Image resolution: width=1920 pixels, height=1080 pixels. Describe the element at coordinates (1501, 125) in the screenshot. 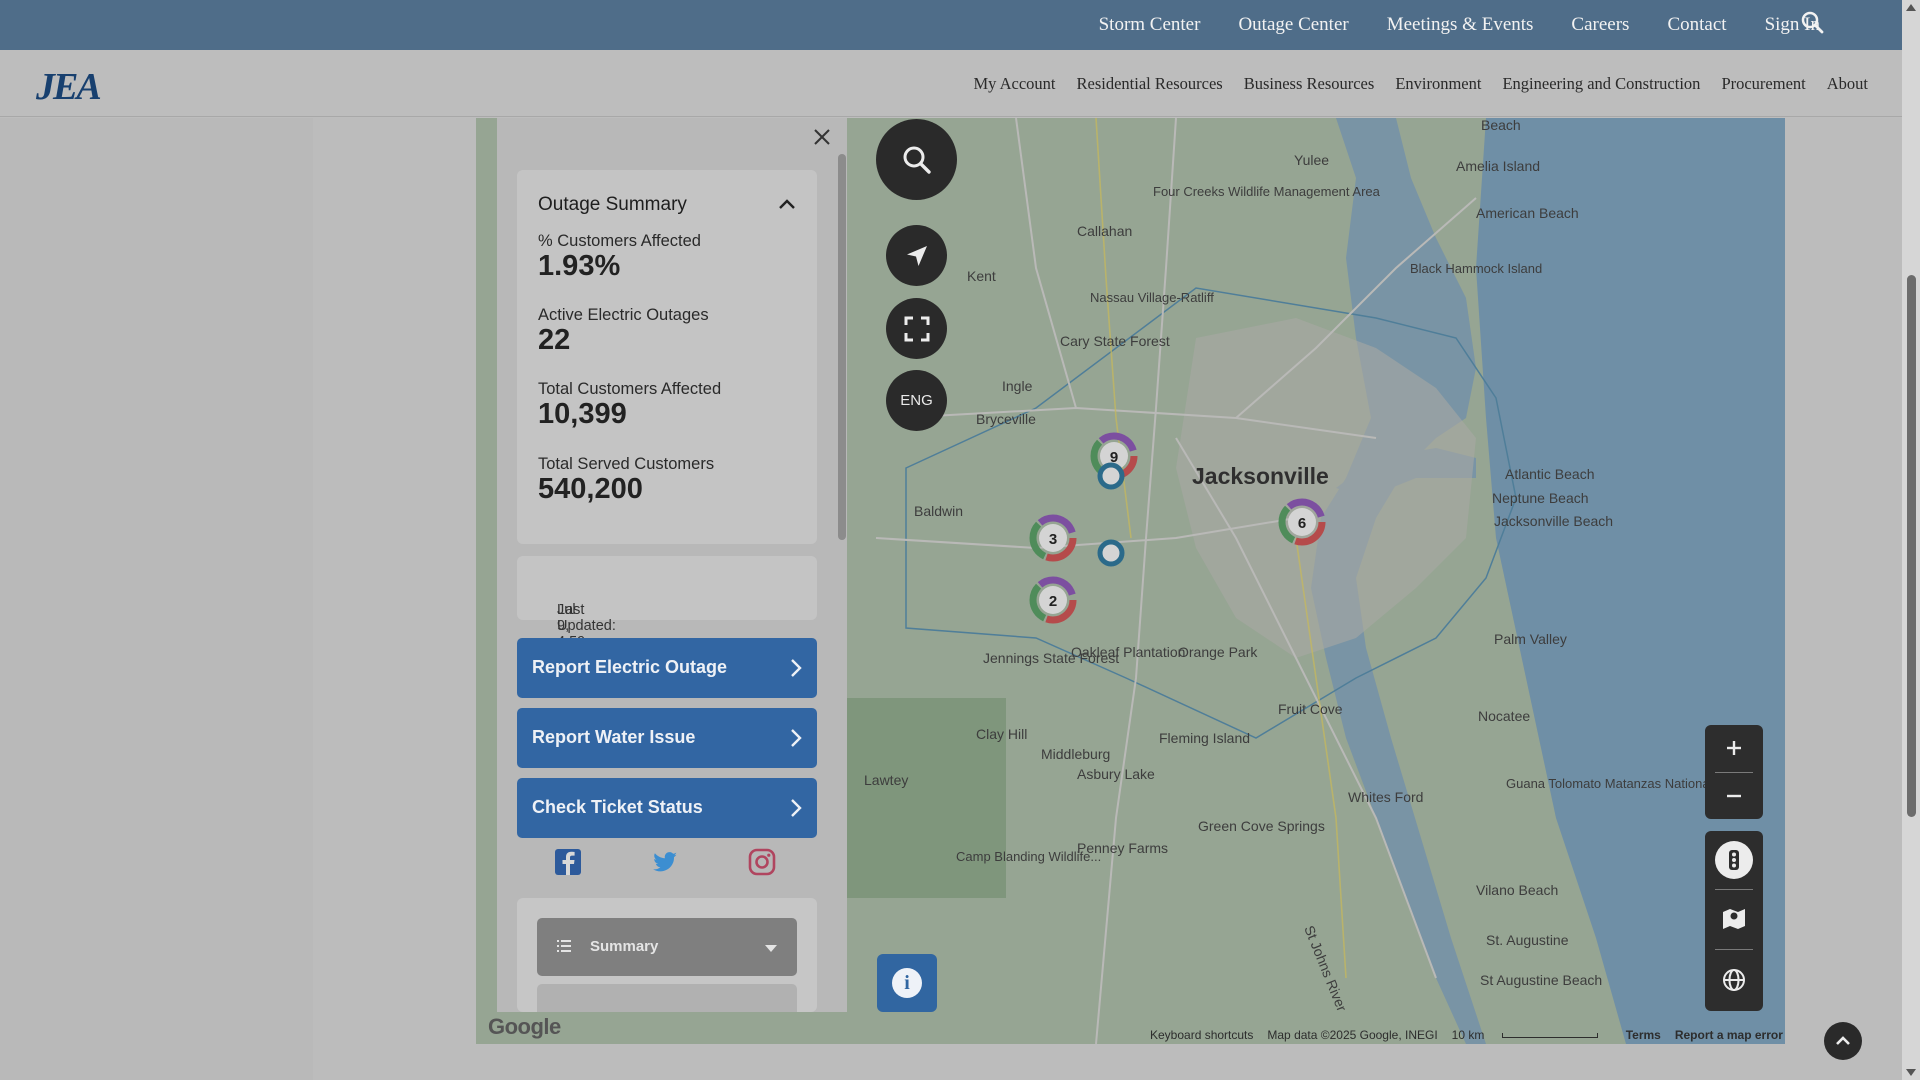

I see `map-label-city: Beach` at that location.